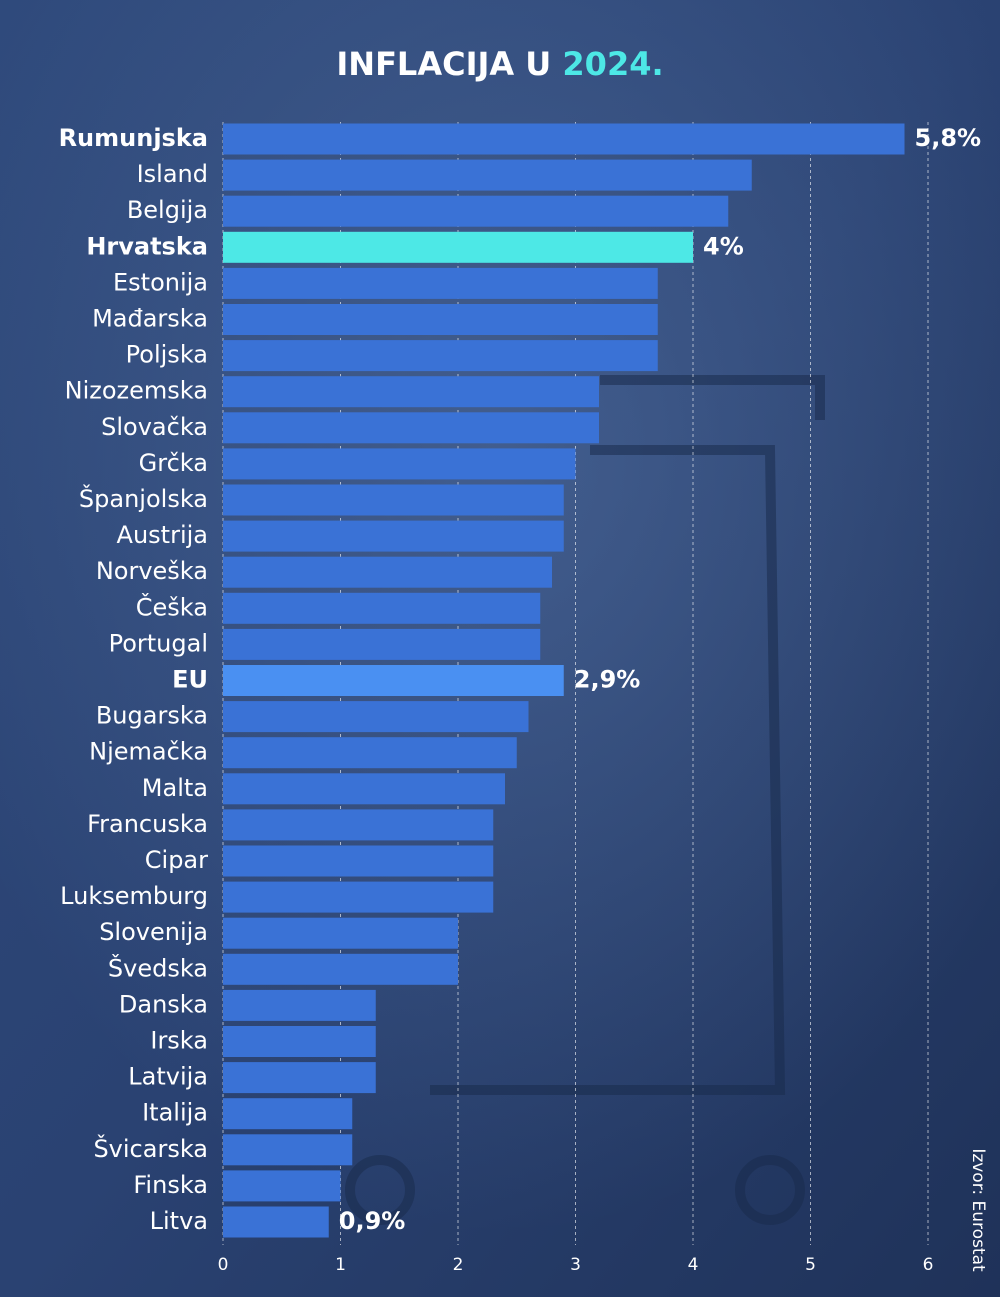 The height and width of the screenshot is (1297, 1000). Describe the element at coordinates (176, 860) in the screenshot. I see `category-label: Cipar` at that location.